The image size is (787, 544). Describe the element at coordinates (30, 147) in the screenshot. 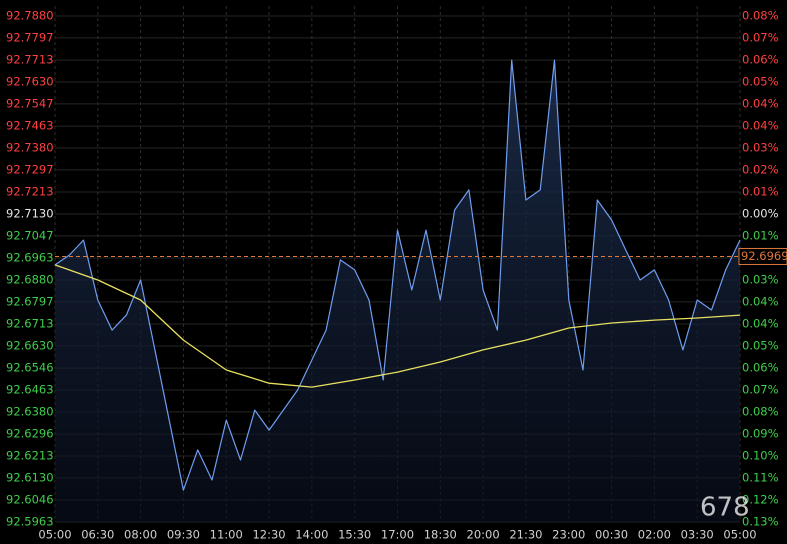

I see `y-tick-label: 92.7380` at that location.